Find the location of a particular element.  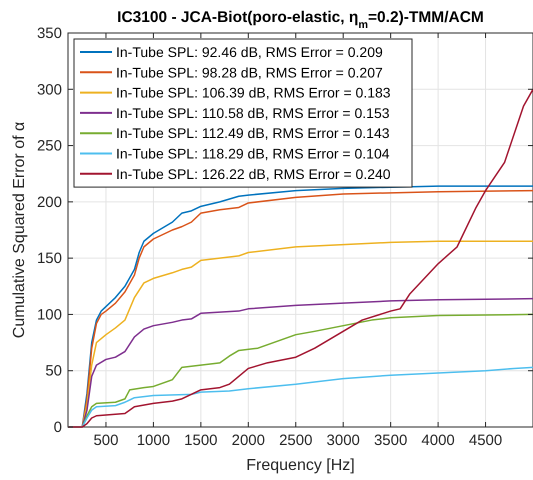

x-tick-label: 4500 is located at coordinates (485, 440).